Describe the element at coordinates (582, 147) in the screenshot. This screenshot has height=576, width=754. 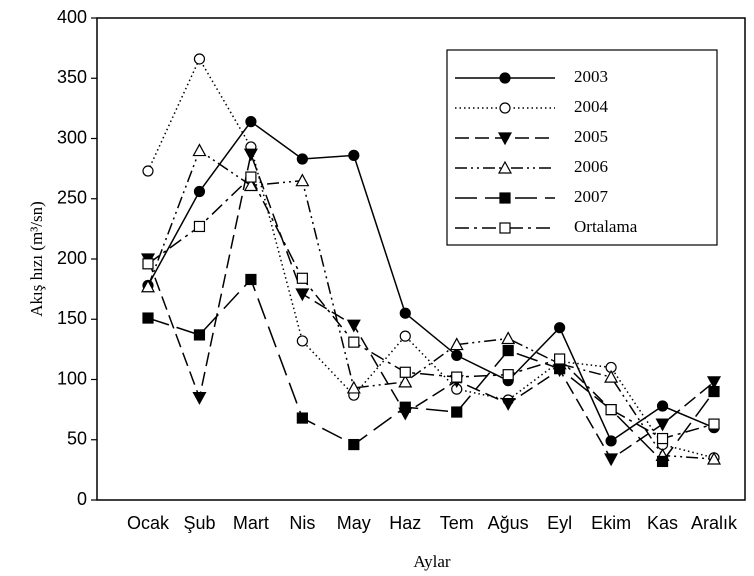
I see `legend-box` at that location.